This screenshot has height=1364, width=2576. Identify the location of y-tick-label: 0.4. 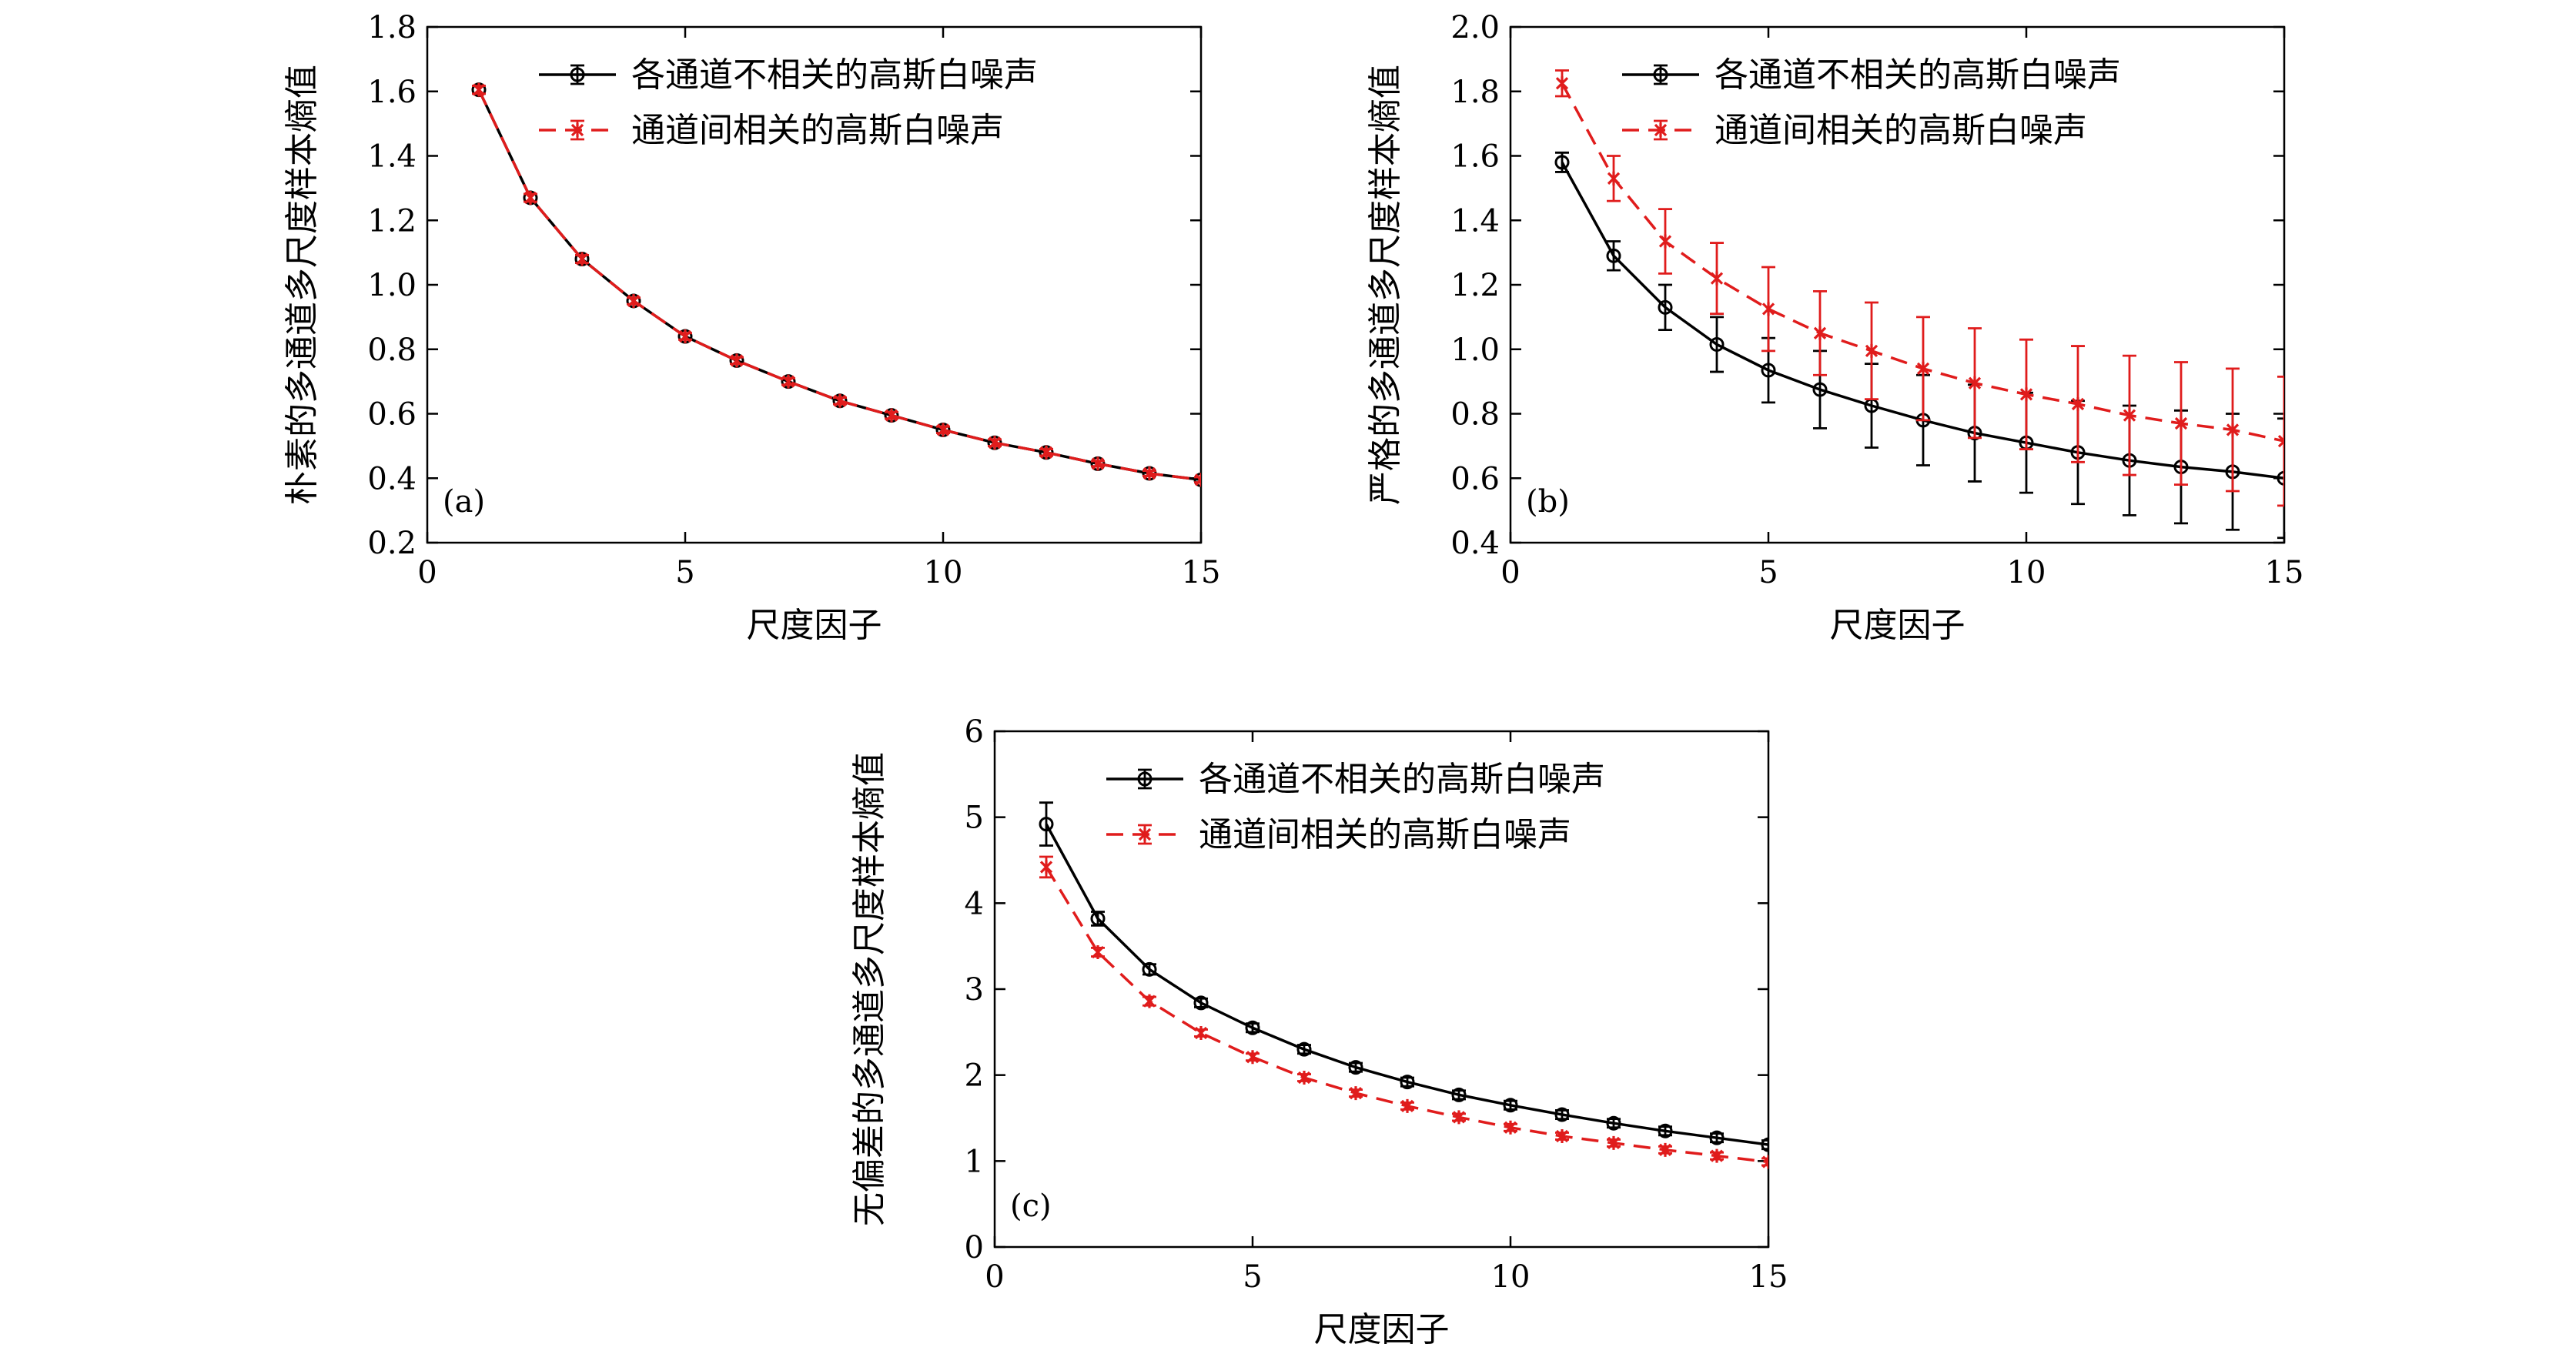
(1475, 543).